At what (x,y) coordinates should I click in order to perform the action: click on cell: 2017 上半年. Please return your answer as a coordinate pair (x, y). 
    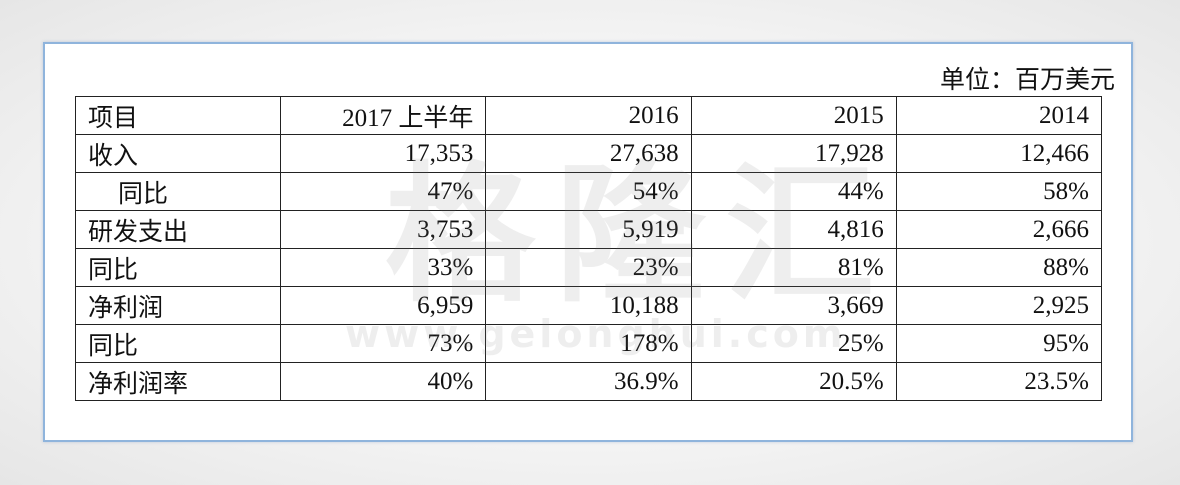
    Looking at the image, I should click on (383, 115).